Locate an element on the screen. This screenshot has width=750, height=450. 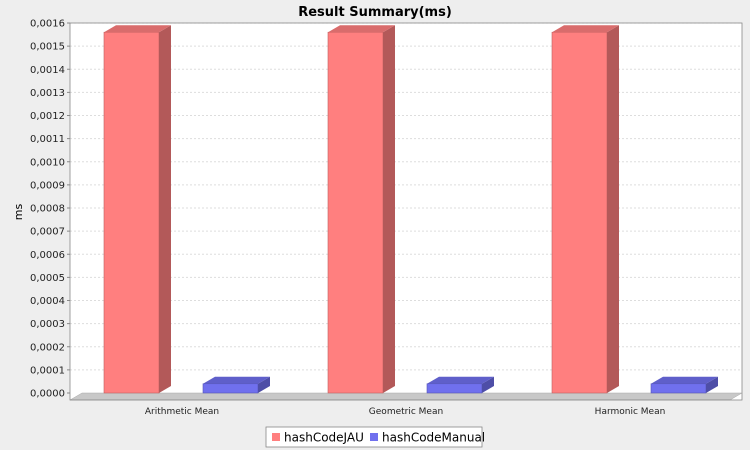
y-tick-label: 0,0001 is located at coordinates (47, 370).